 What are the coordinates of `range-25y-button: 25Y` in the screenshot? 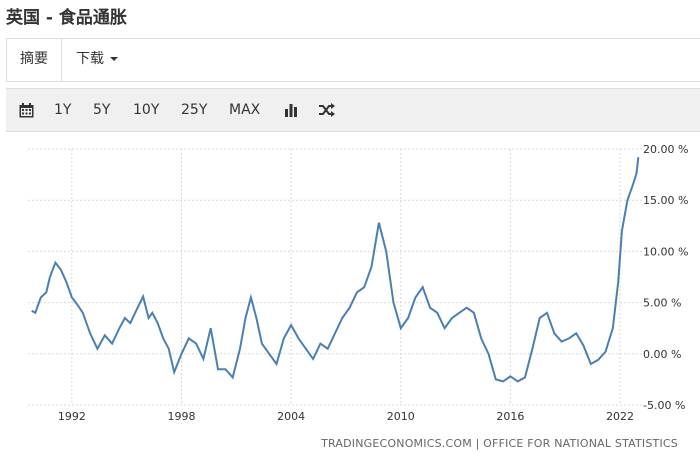 It's located at (194, 110).